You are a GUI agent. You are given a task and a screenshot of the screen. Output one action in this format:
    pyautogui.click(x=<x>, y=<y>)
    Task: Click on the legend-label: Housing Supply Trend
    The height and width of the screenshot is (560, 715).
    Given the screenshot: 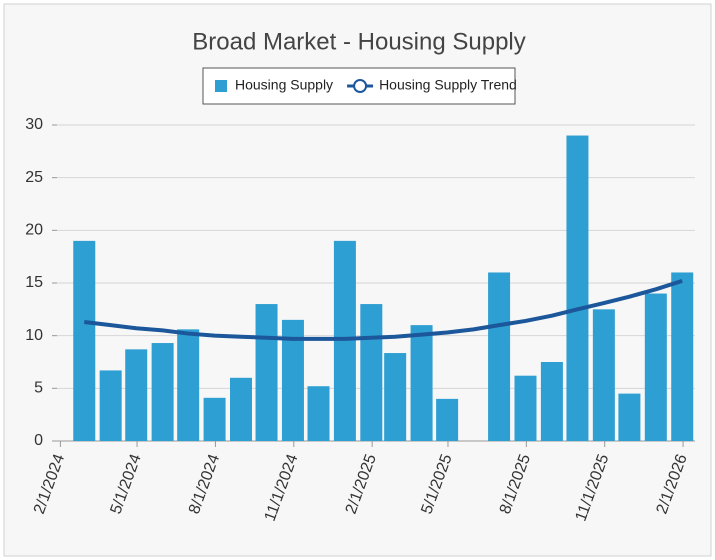 What is the action you would take?
    pyautogui.click(x=448, y=85)
    